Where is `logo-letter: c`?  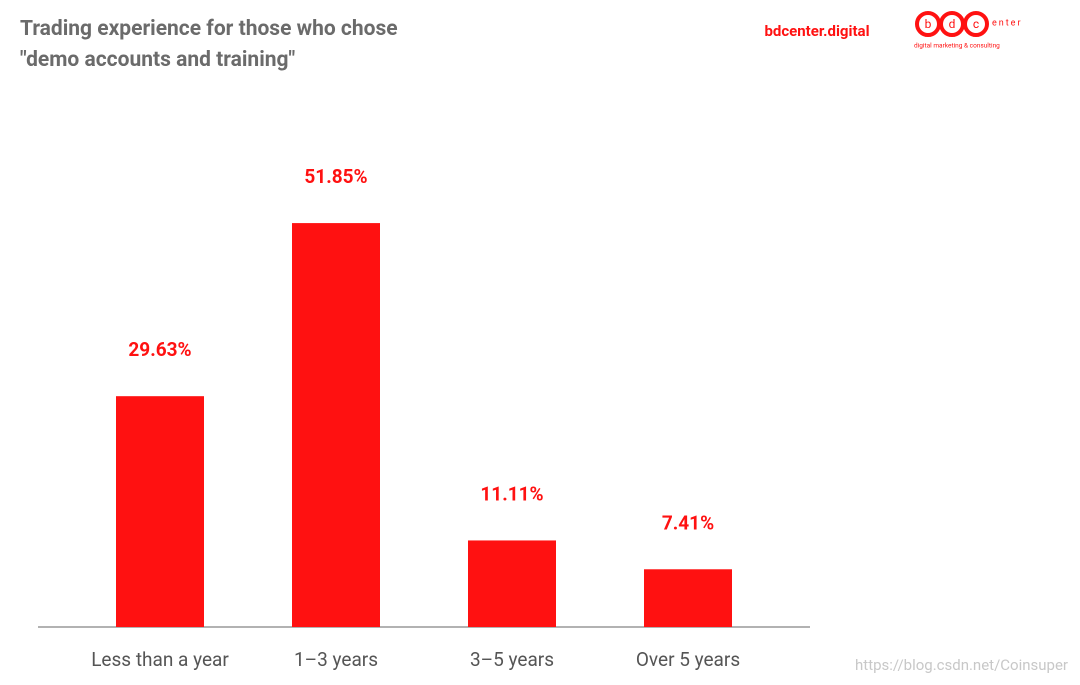
logo-letter: c is located at coordinates (976, 24).